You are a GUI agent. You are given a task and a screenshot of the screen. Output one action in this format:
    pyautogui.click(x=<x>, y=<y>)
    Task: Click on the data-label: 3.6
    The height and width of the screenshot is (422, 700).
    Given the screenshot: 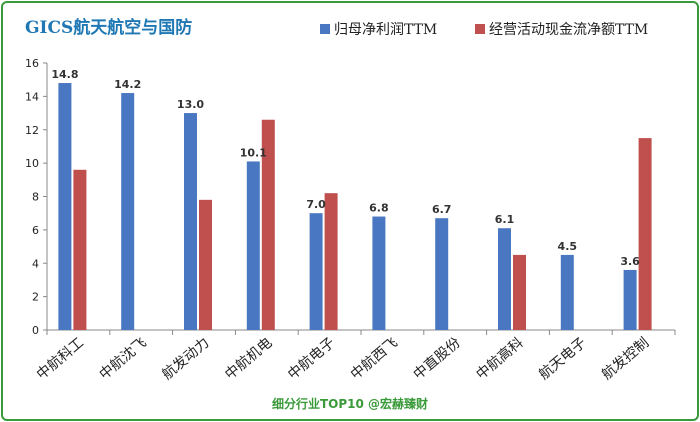 What is the action you would take?
    pyautogui.click(x=630, y=261)
    